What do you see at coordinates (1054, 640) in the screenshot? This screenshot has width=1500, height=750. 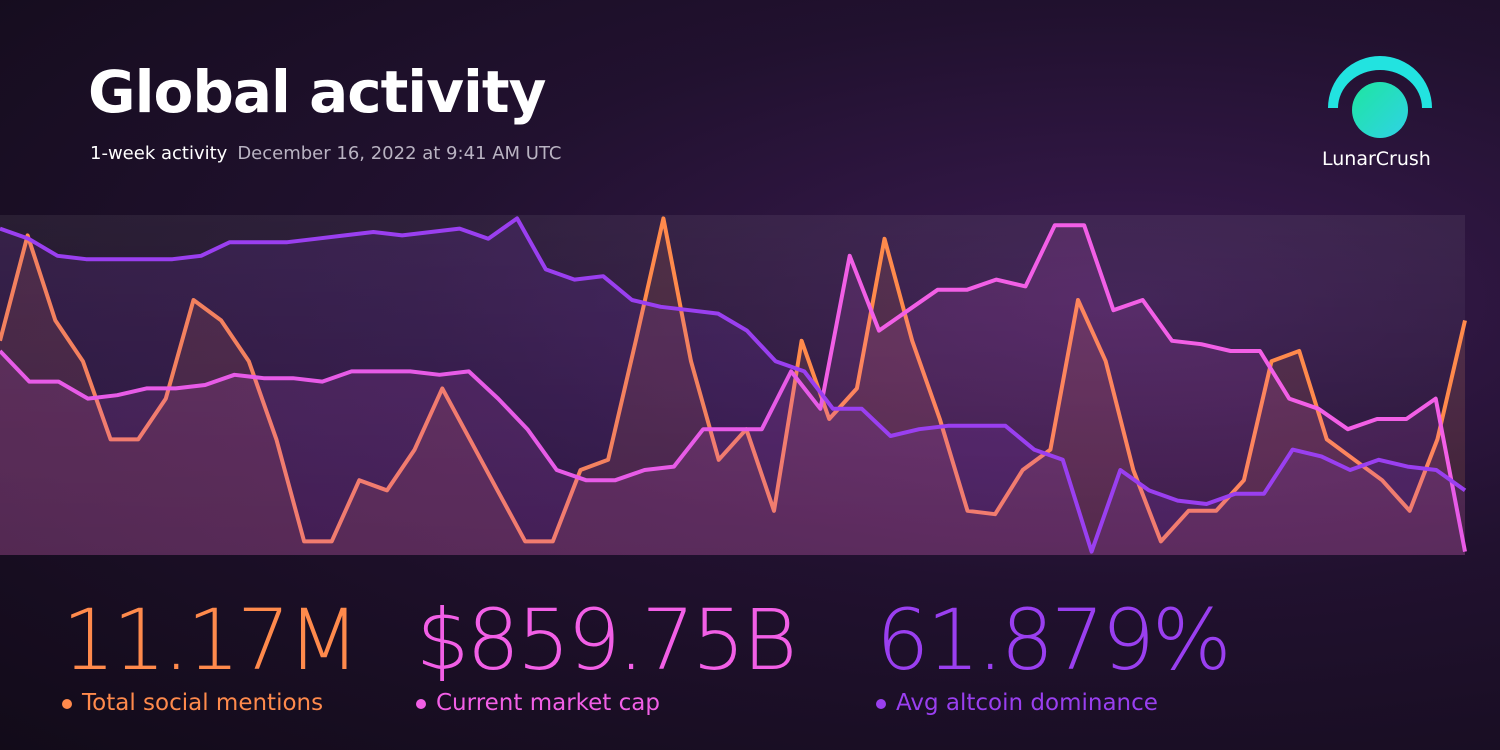 I see `stat-value: 61.879%` at bounding box center [1054, 640].